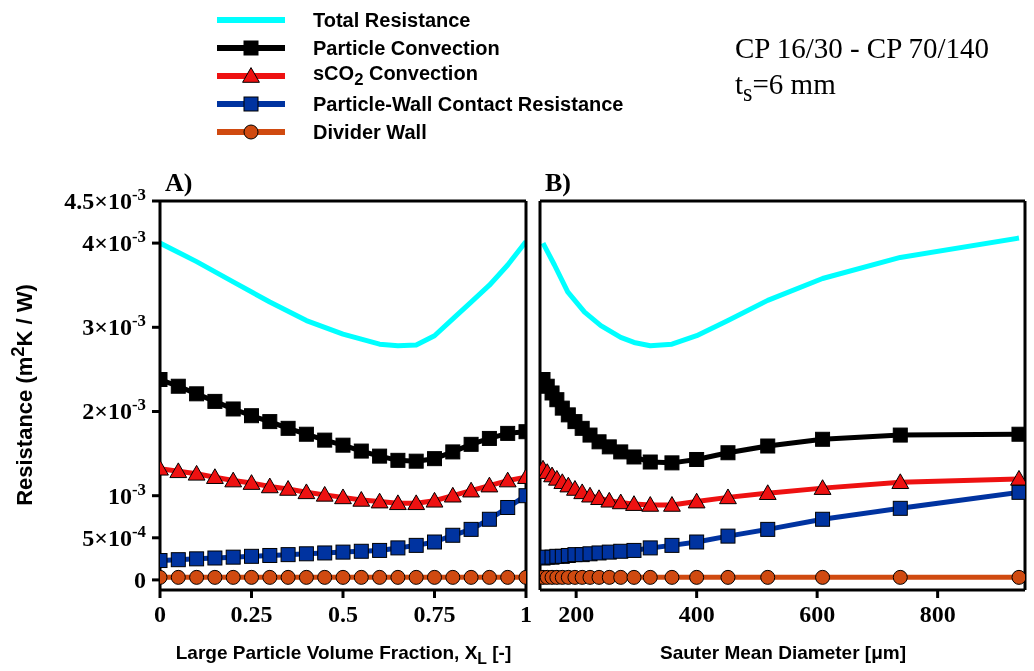 The height and width of the screenshot is (671, 1034). I want to click on y-tick-label: 4×10$^{-3}$, so click(114, 241).